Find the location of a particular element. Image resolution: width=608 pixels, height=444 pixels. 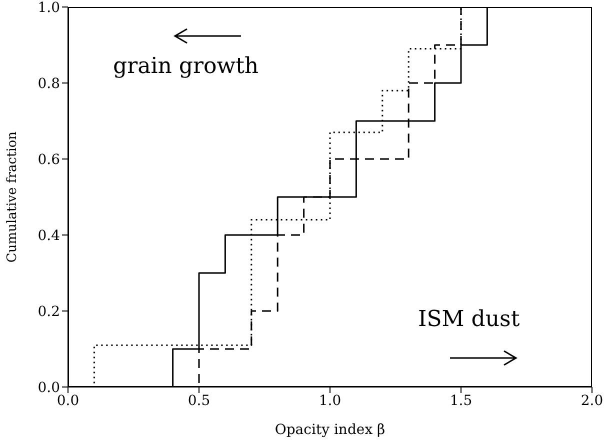

x-tick-label: 1.0 is located at coordinates (330, 400).